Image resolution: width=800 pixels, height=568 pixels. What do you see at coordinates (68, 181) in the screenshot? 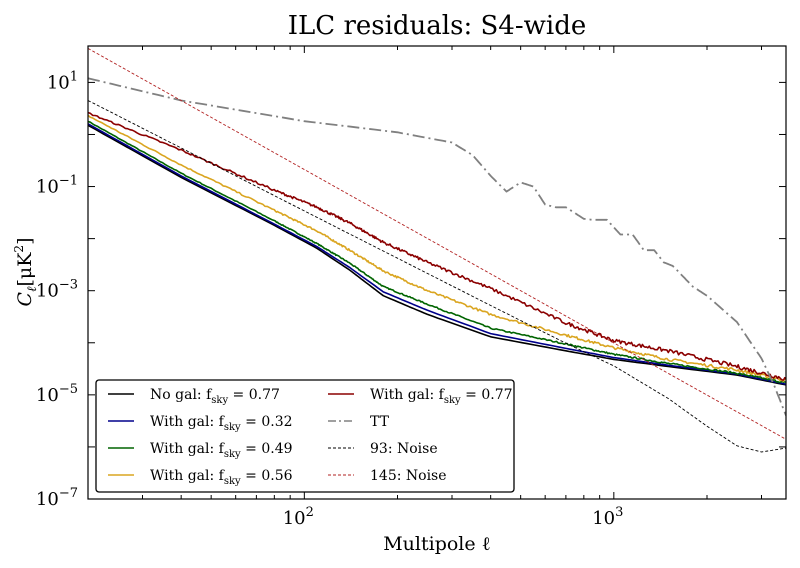
I see `y-tick-exponent: −1` at bounding box center [68, 181].